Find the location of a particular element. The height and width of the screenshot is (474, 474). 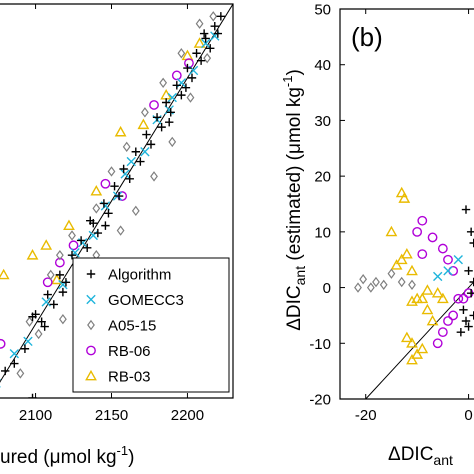

legend-marker-circle-icon is located at coordinates (91, 350).